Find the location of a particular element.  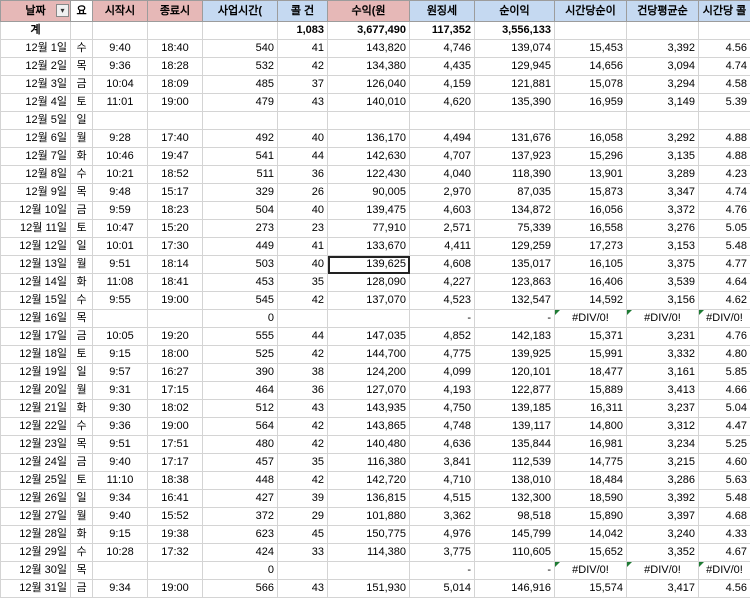

cell-end-time: 19:47 is located at coordinates (175, 157).